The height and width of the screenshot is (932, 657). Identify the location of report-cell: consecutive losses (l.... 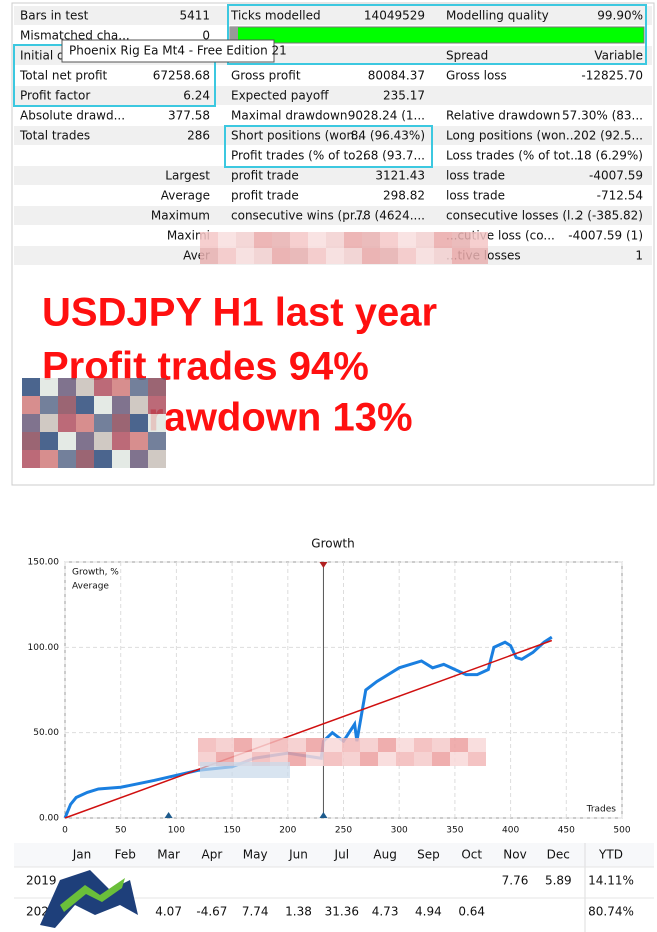
(514, 216).